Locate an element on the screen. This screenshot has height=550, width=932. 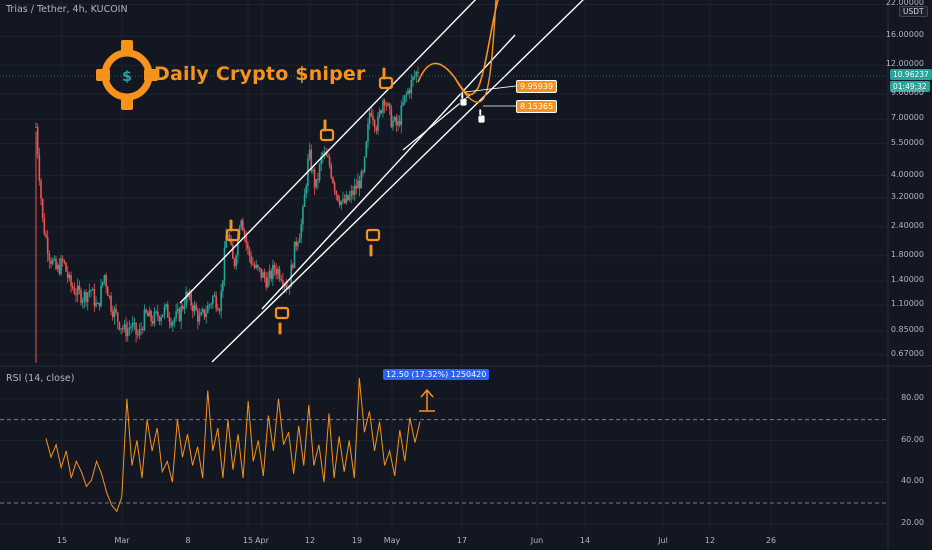
projection-path-upper is located at coordinates (458, 48).